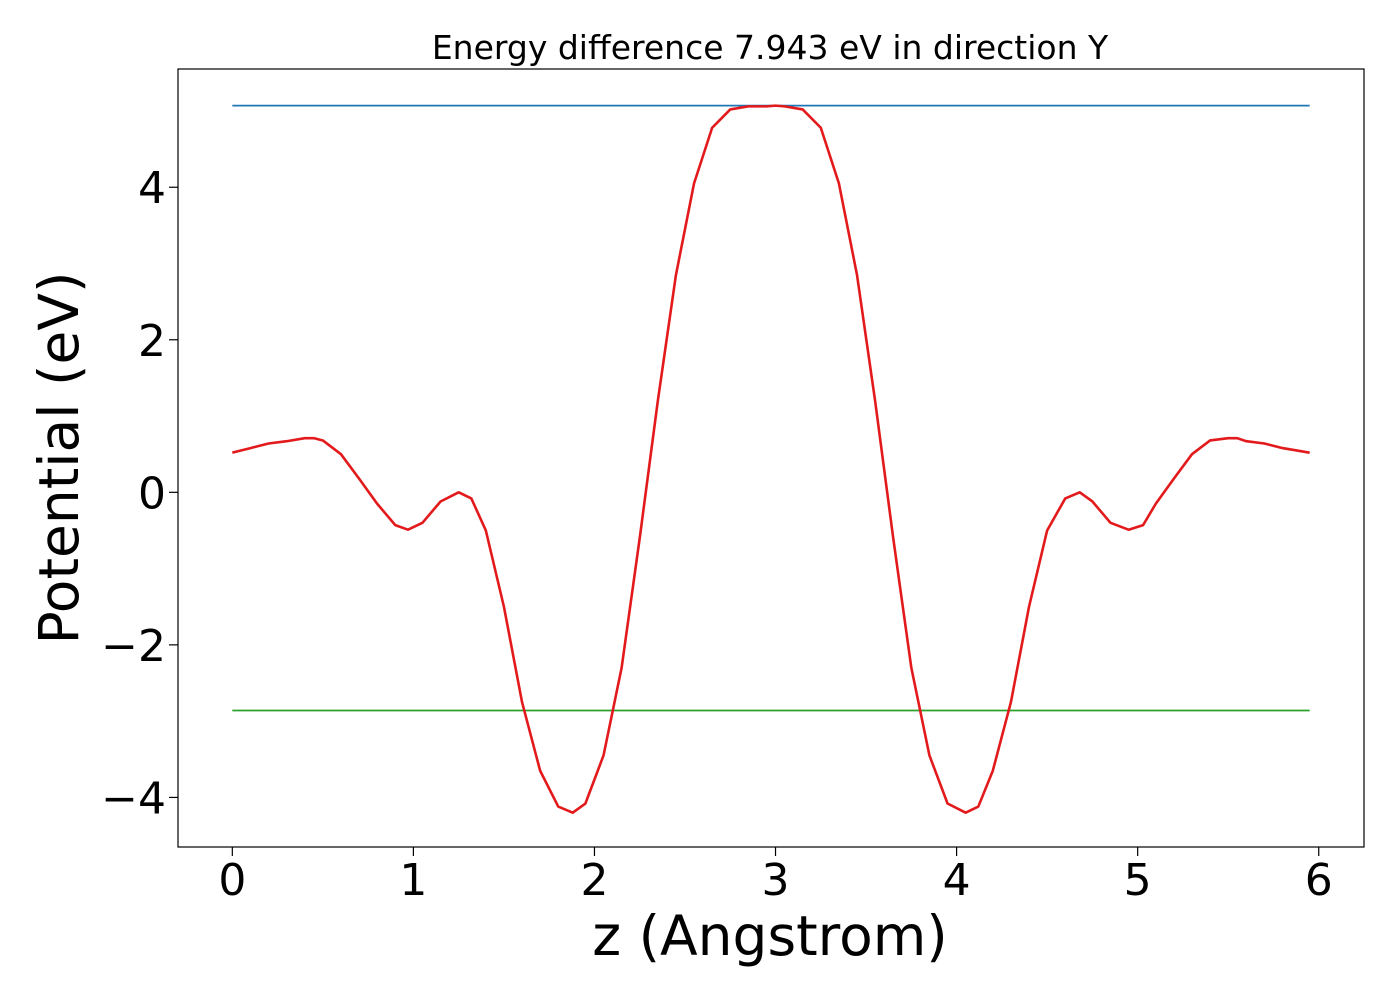 The height and width of the screenshot is (1000, 1400). What do you see at coordinates (594, 880) in the screenshot?
I see `x-tick-label: 2` at bounding box center [594, 880].